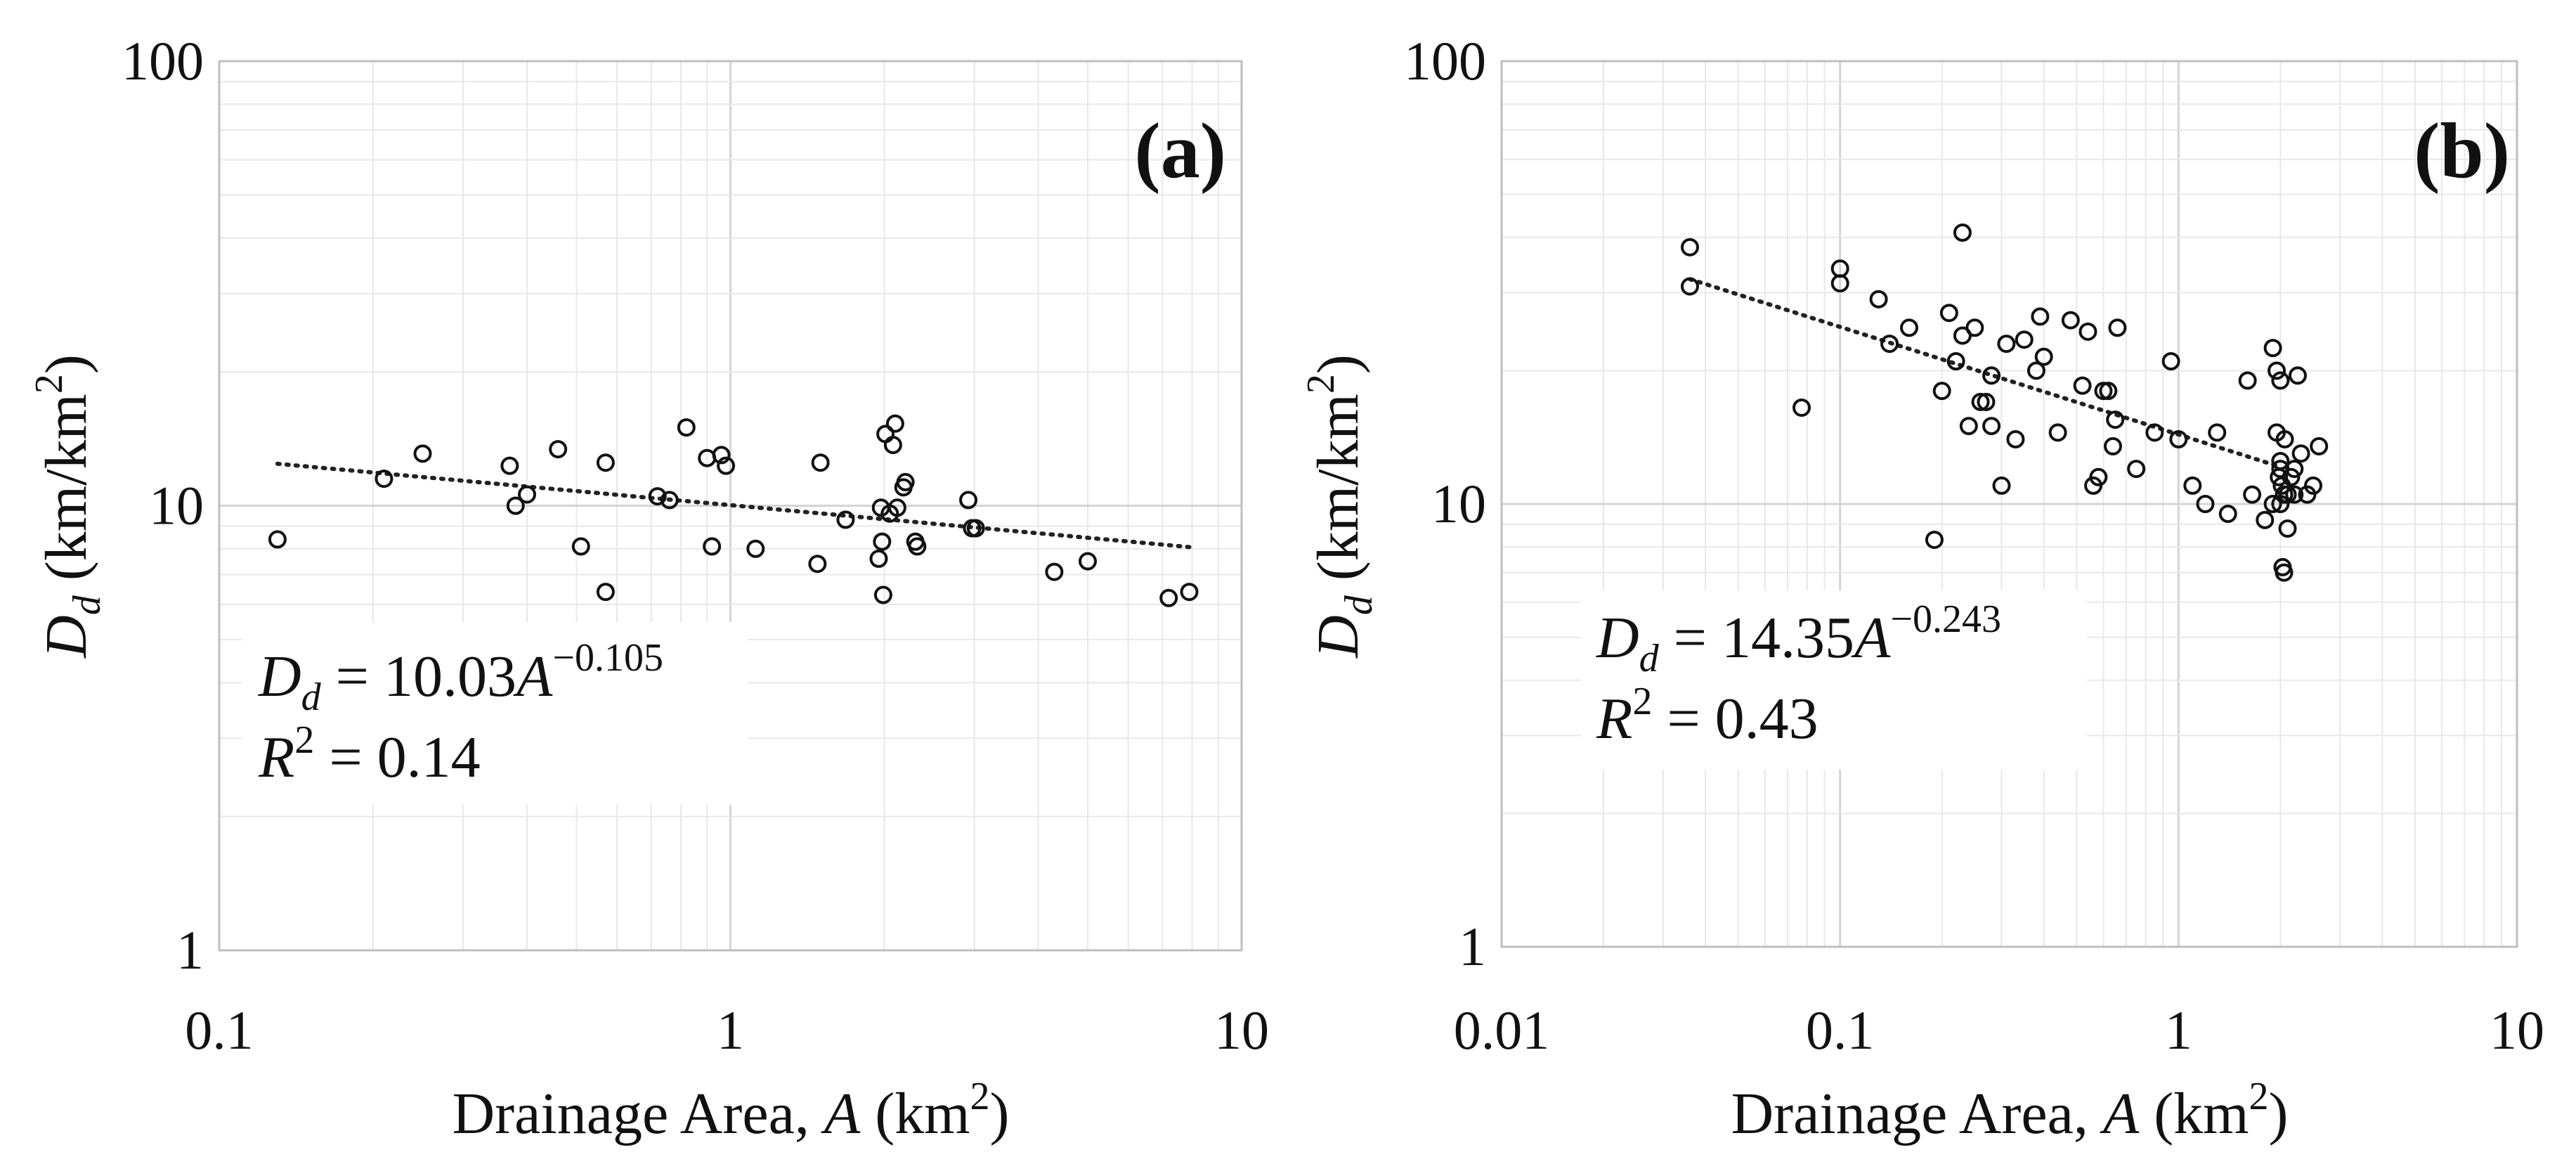 Image resolution: width=2576 pixels, height=1171 pixels. I want to click on panel-a-y-tick-label: 10, so click(176, 505).